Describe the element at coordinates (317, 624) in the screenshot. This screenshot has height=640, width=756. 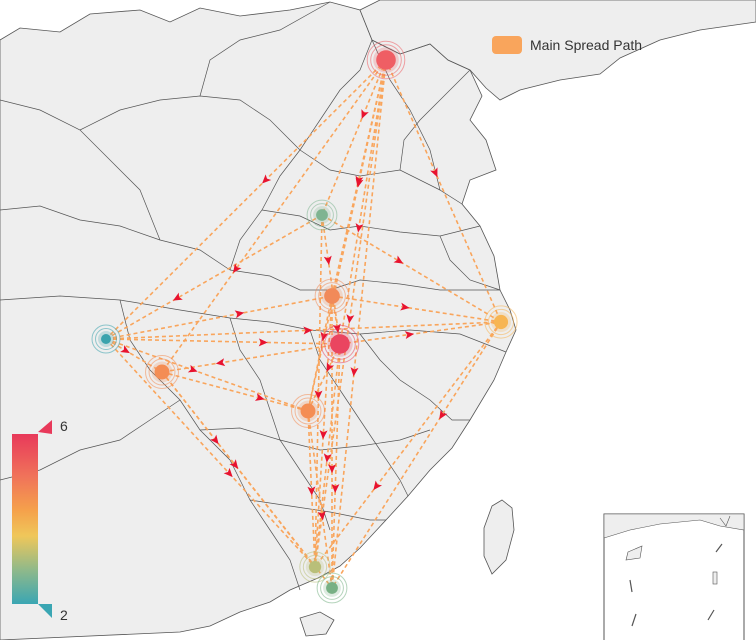
I see `hainan-island` at that location.